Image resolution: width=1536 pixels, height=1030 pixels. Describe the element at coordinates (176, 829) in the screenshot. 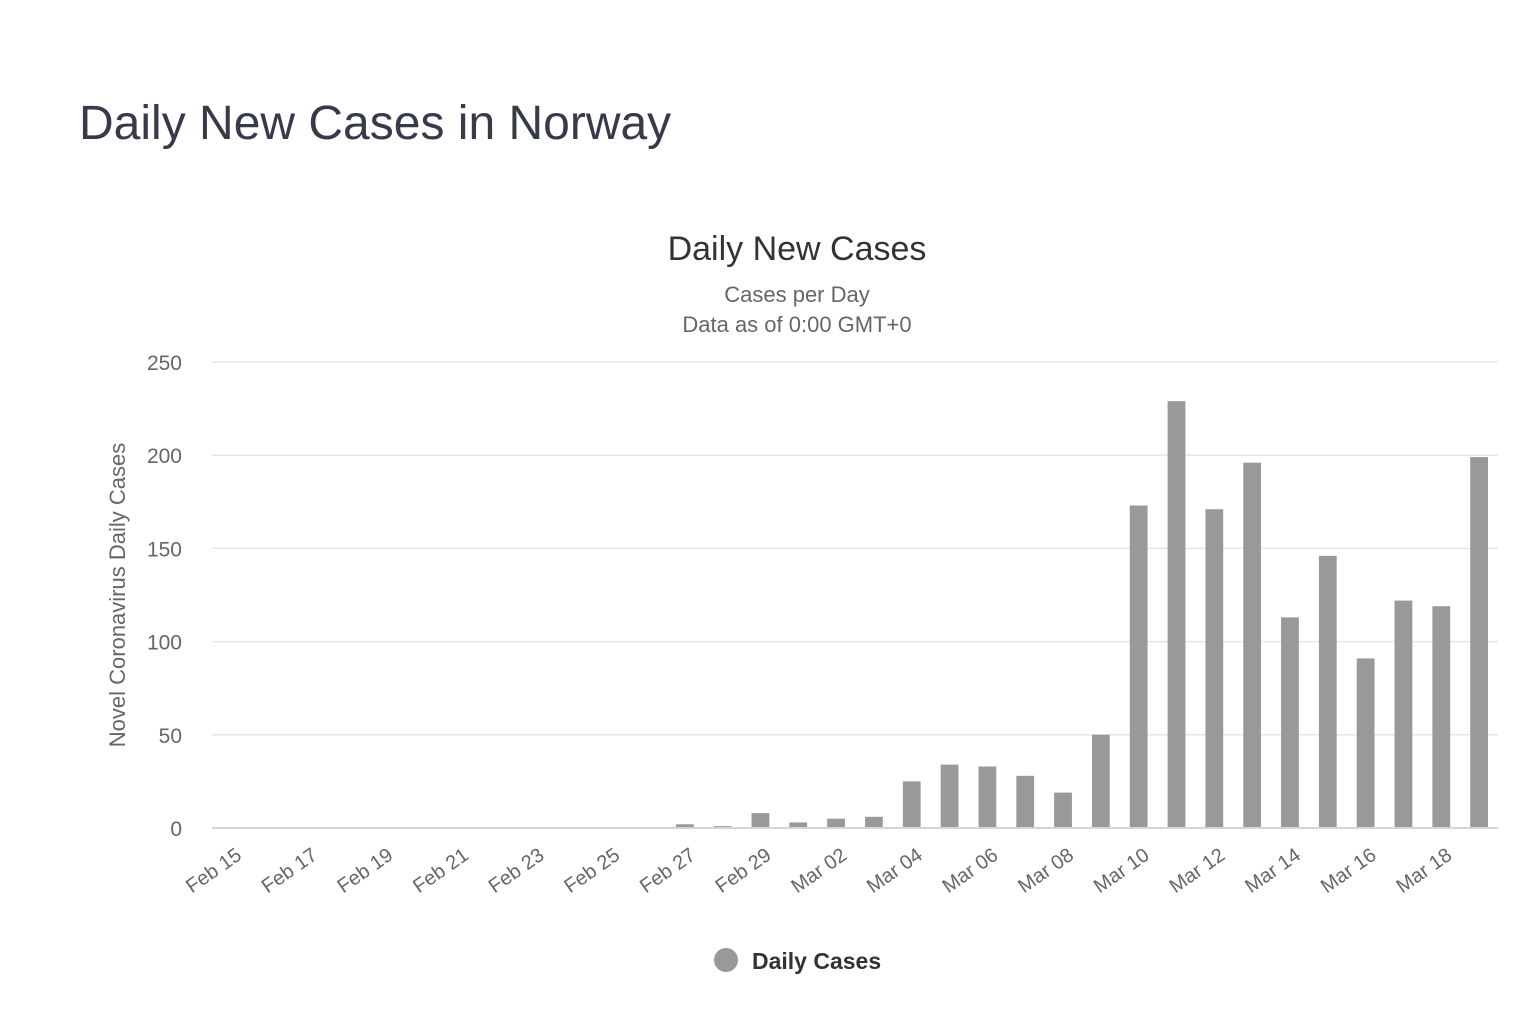

I see `y-tick-label: 0` at that location.